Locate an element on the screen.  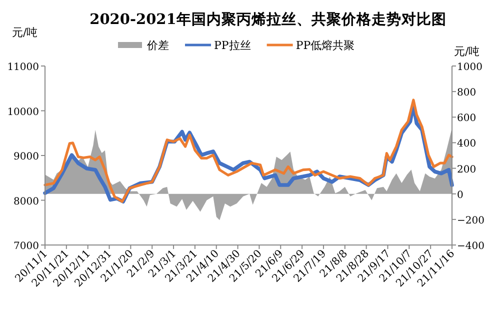
y2-tick-label: 1000 is located at coordinates (469, 67).